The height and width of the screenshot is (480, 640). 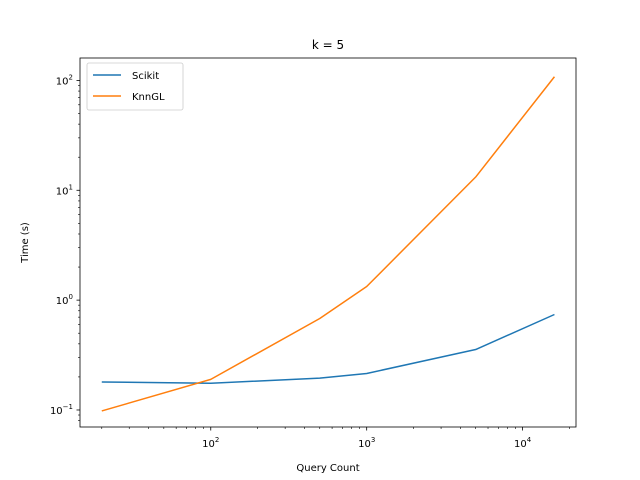 I want to click on y-tick-exponent: 0, so click(x=71, y=297).